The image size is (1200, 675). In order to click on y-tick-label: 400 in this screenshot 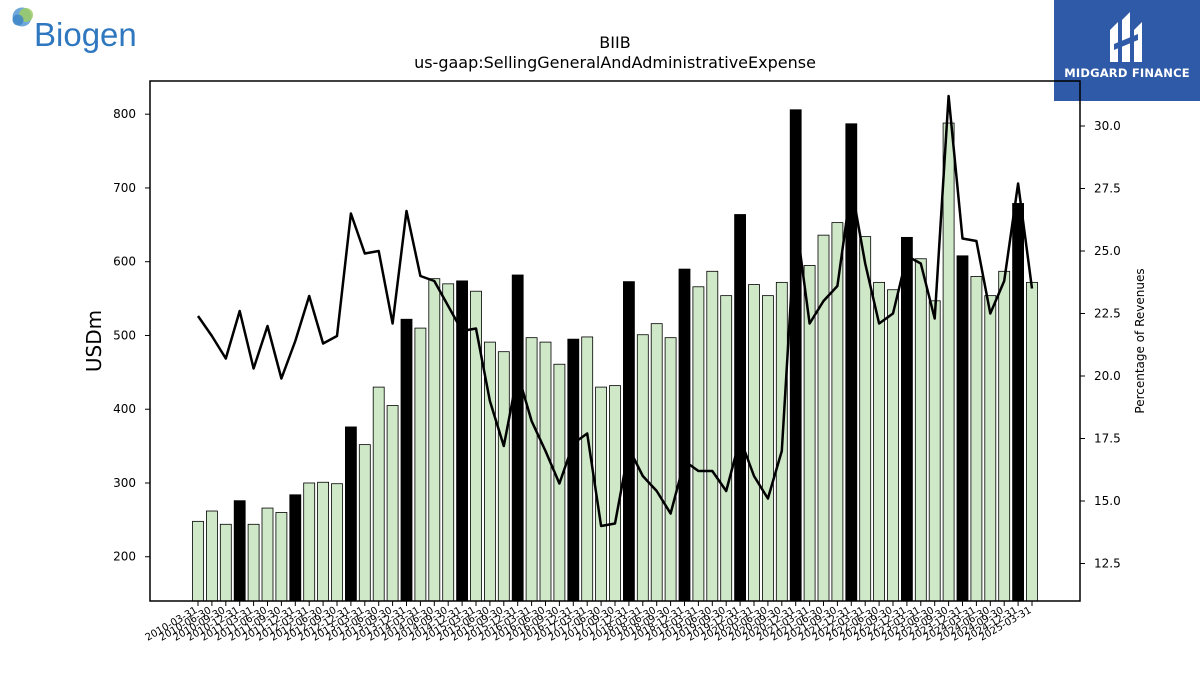, I will do `click(124, 409)`.